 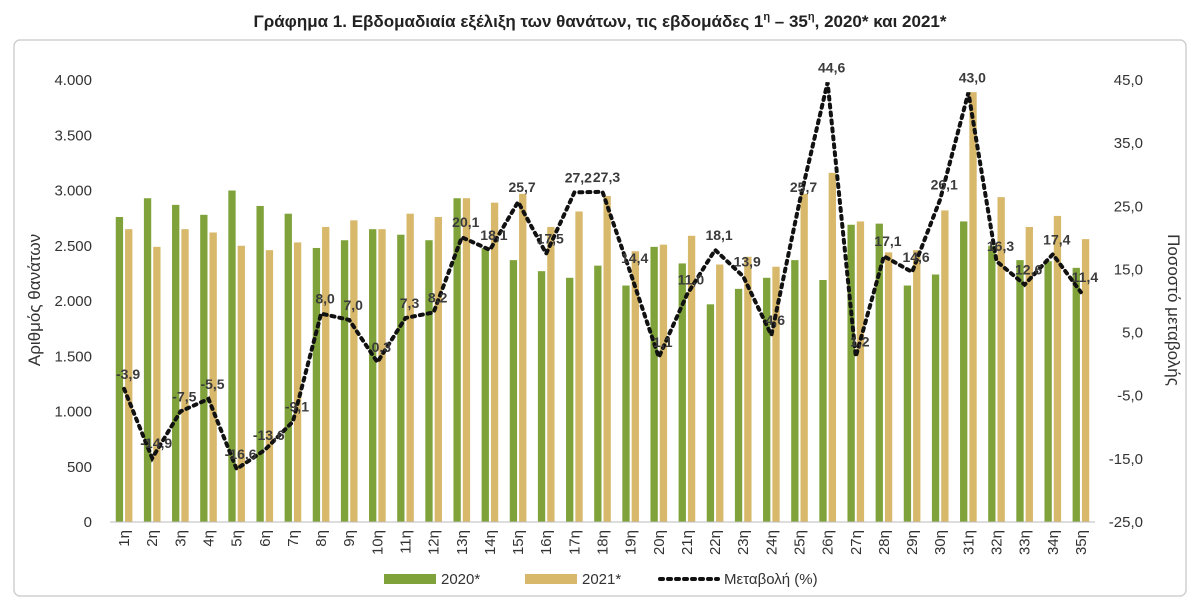 What do you see at coordinates (940, 542) in the screenshot?
I see `x-tick-label: 30η` at bounding box center [940, 542].